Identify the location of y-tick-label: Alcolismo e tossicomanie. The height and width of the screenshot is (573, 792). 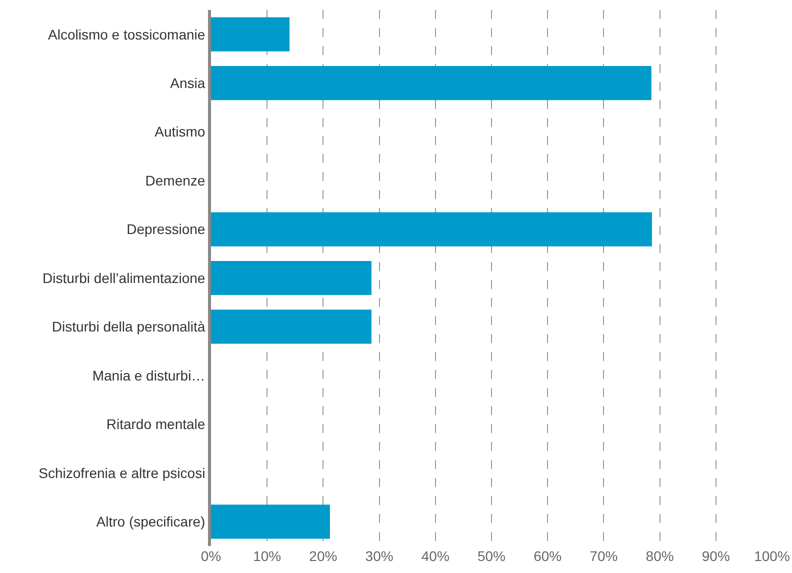
(127, 34).